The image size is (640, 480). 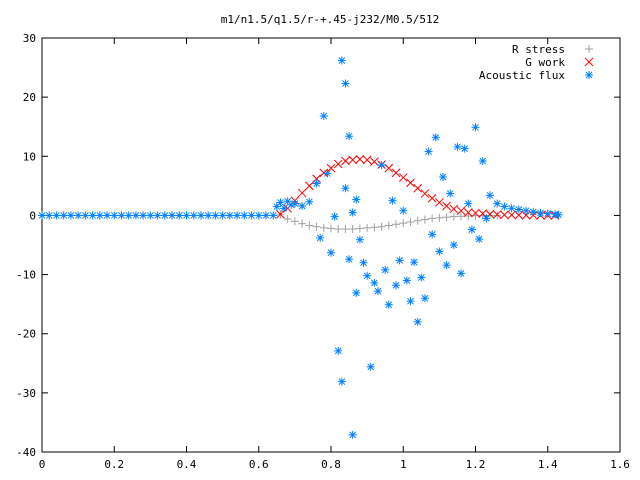 What do you see at coordinates (403, 464) in the screenshot?
I see `x-tick-label: 1` at bounding box center [403, 464].